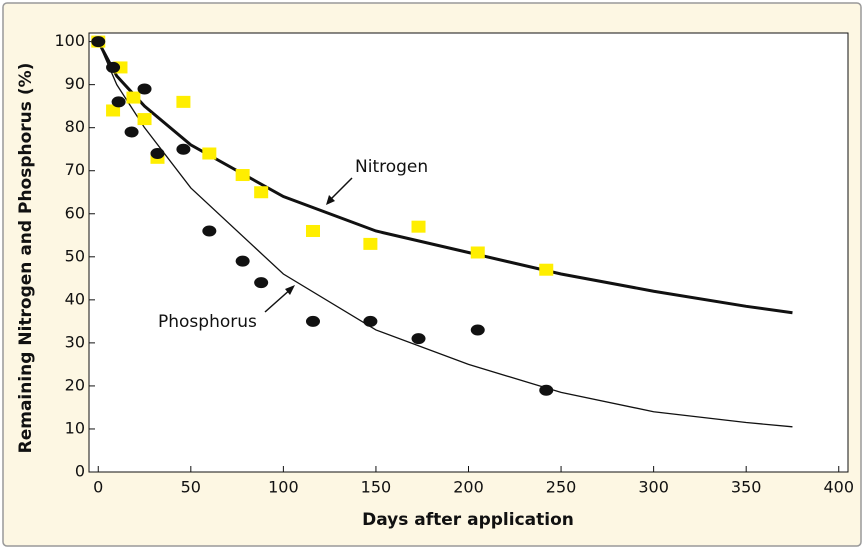  I want to click on x-axis-title: Days after application, so click(468, 520).